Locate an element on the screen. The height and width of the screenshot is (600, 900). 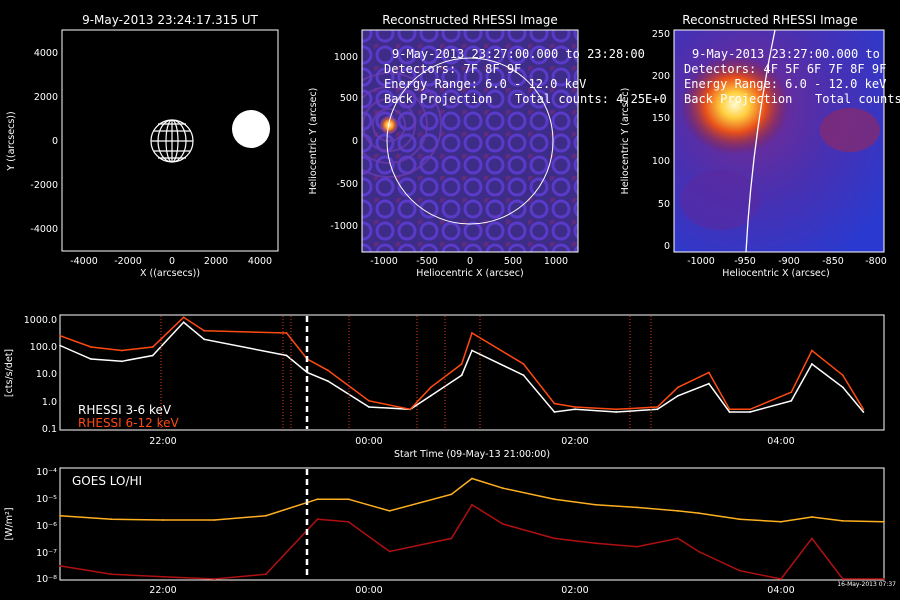
panel1-y-ticks: 4000 2000 0 -2000 -4000 is located at coordinates (44, 141).